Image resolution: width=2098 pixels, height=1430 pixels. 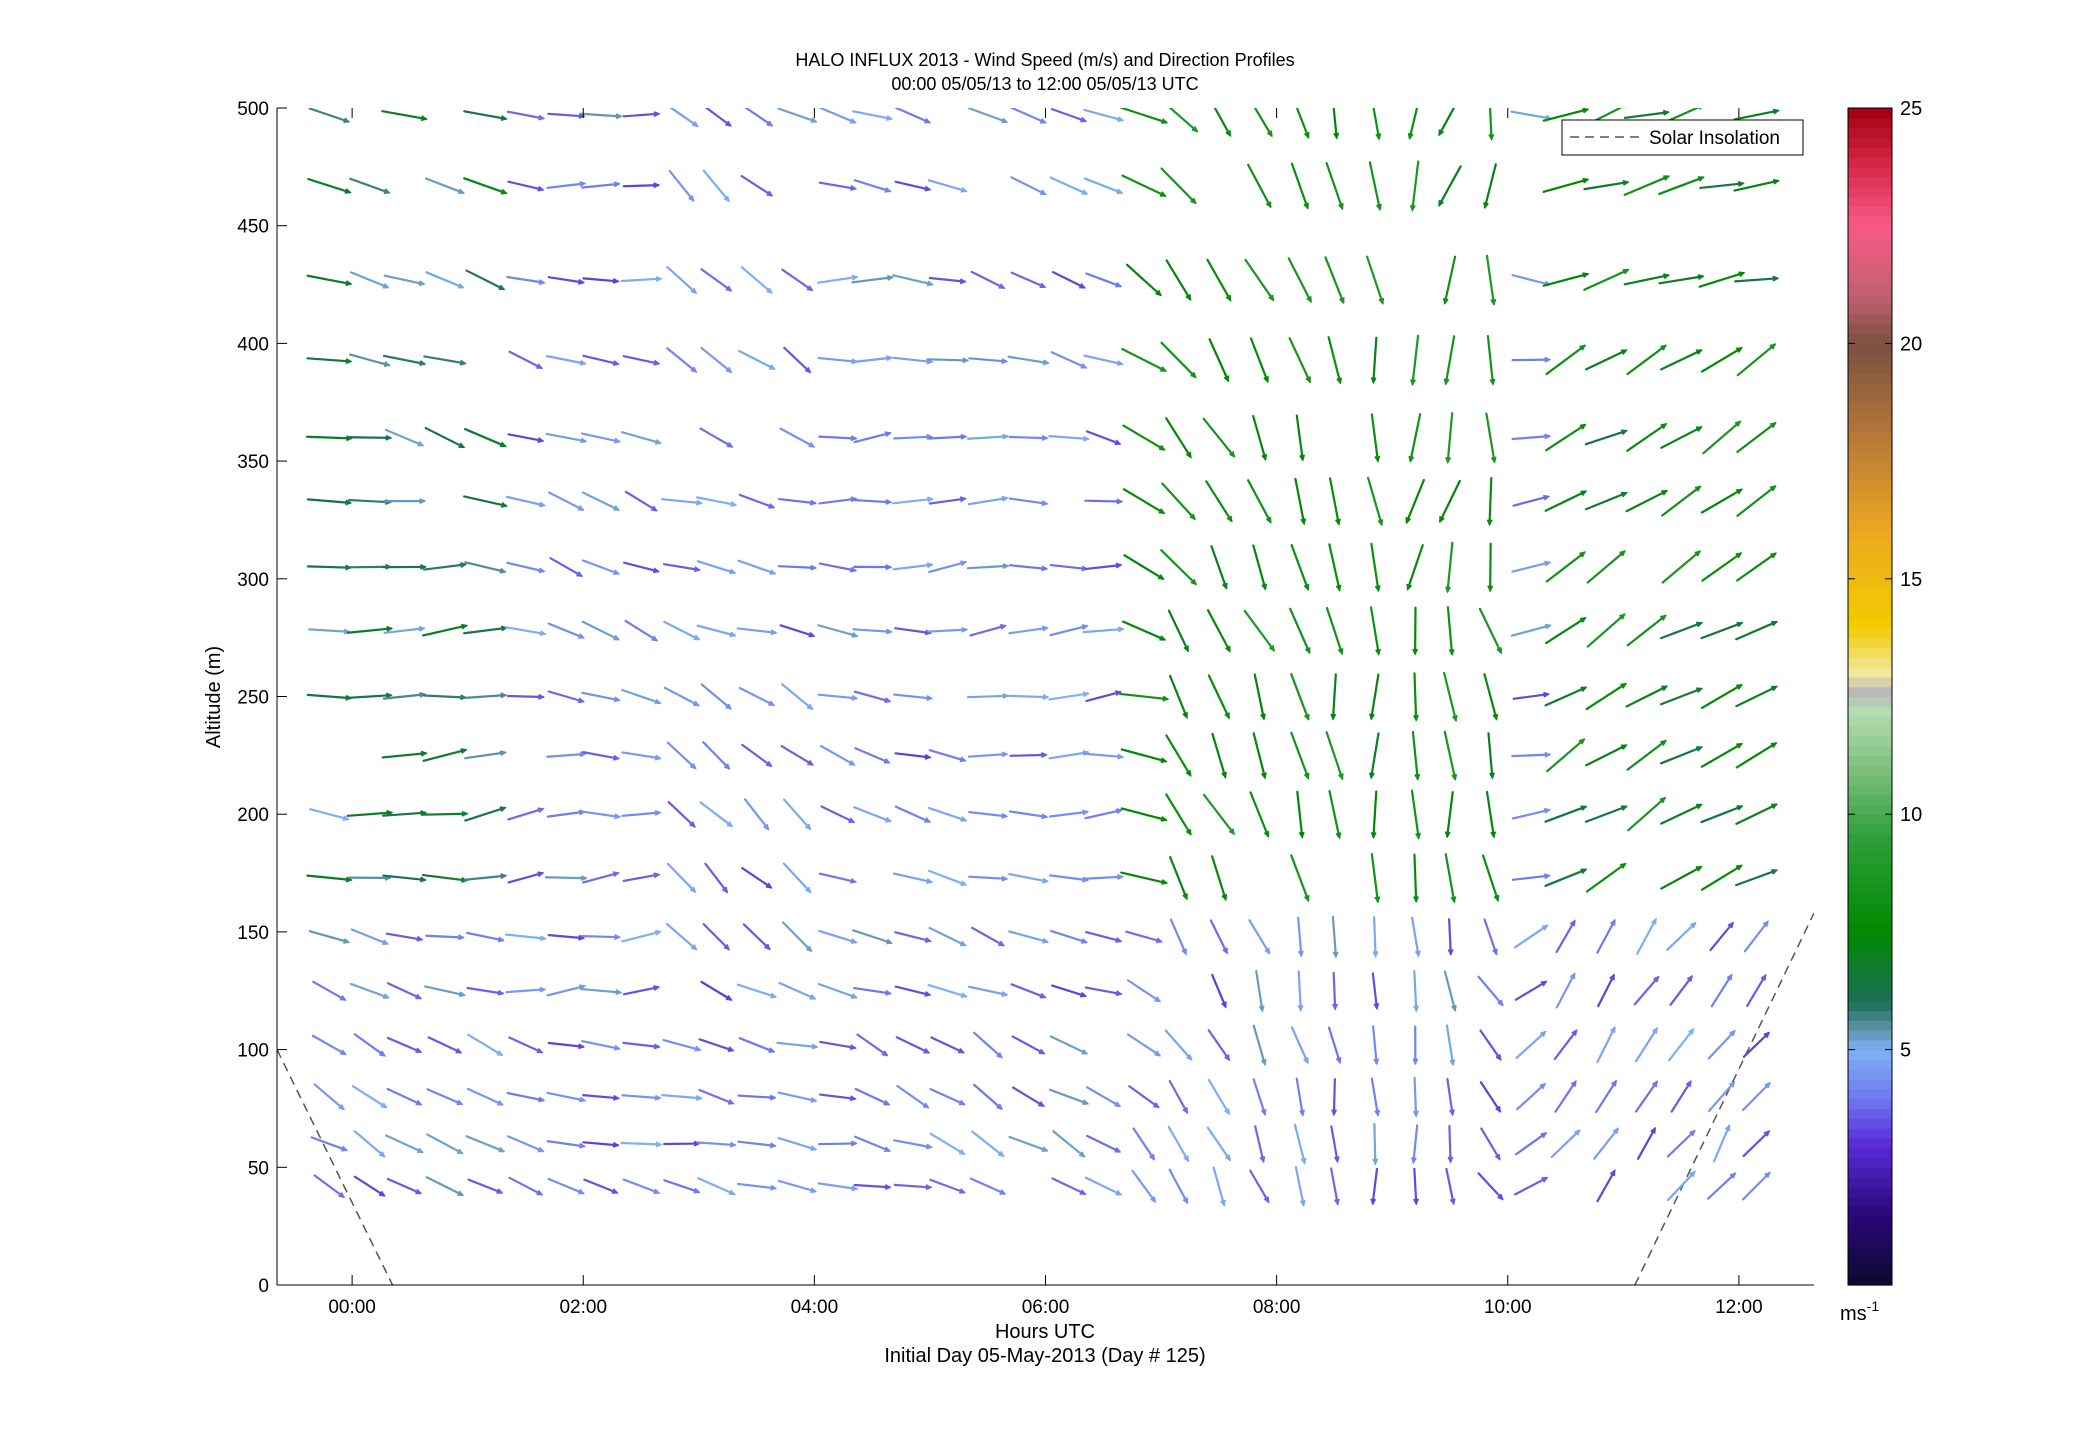 What do you see at coordinates (253, 1051) in the screenshot?
I see `y-tick-label: 100` at bounding box center [253, 1051].